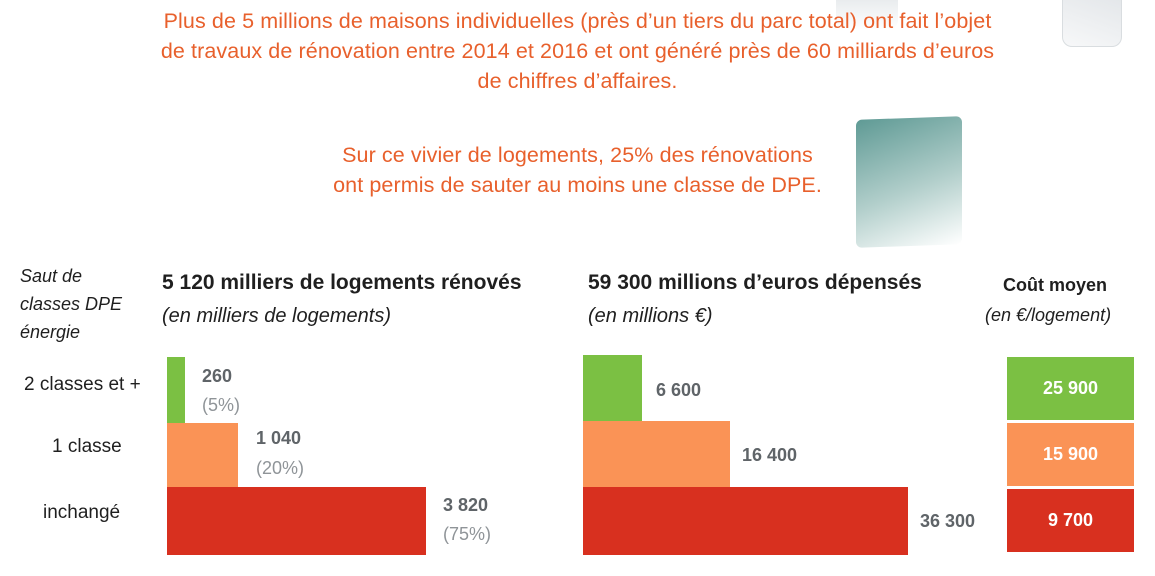 Image resolution: width=1155 pixels, height=576 pixels. Describe the element at coordinates (87, 446) in the screenshot. I see `category-label-1-classe: 1 classe` at that location.